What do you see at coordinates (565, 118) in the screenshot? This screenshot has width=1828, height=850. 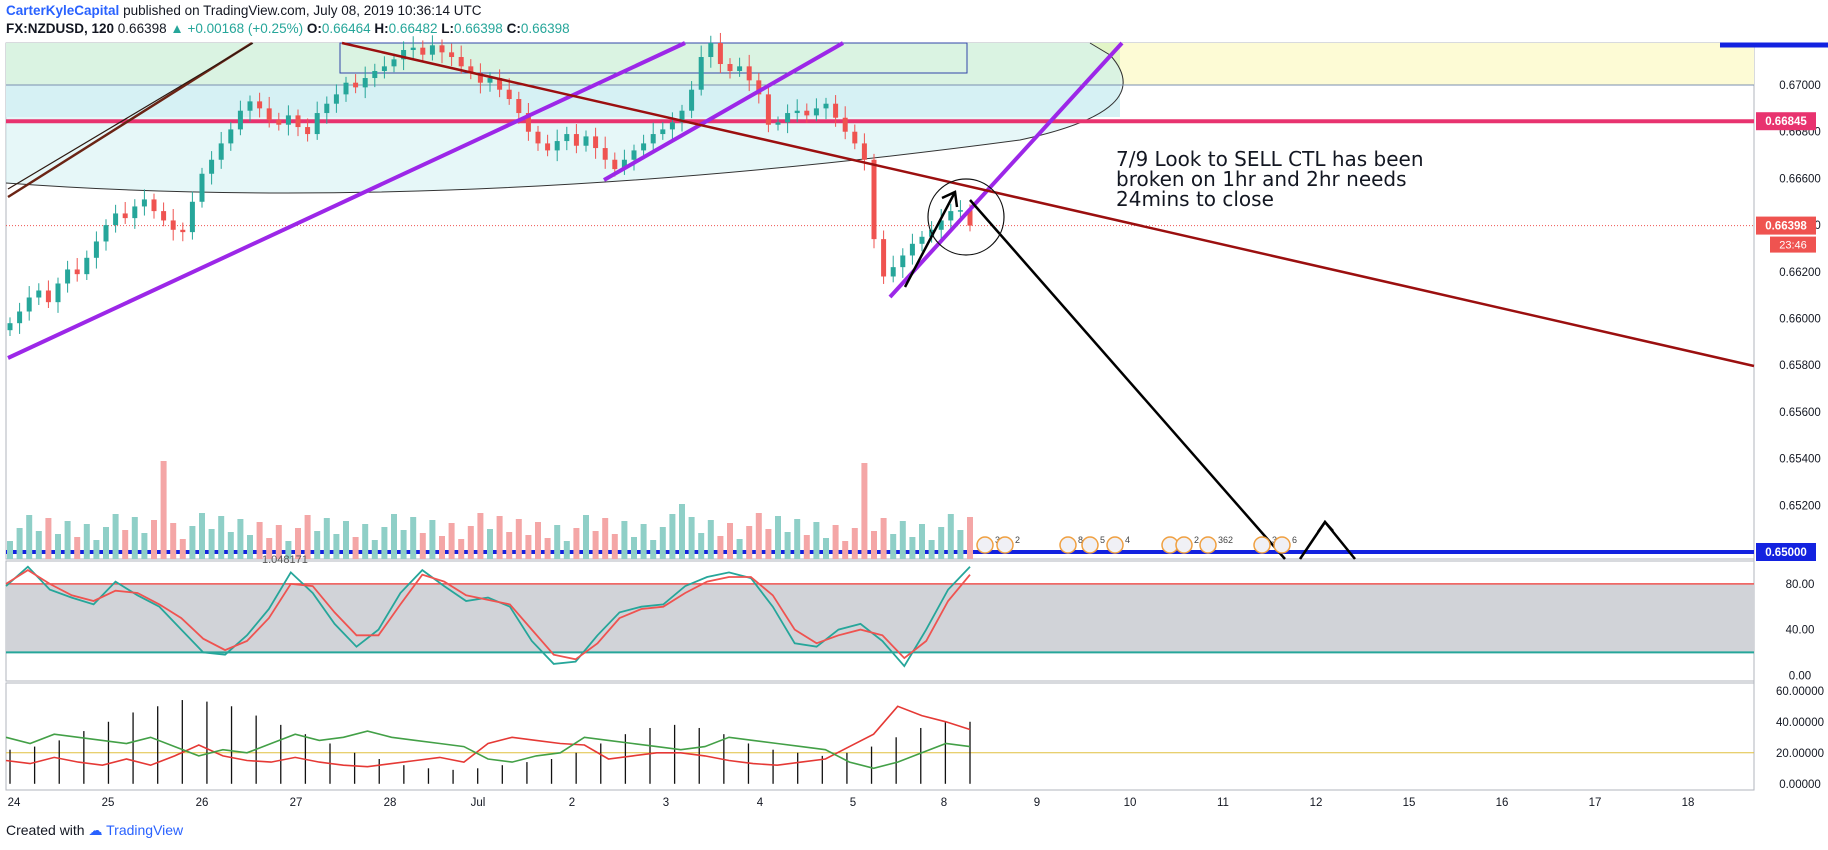 I see `ellipse-zone` at bounding box center [565, 118].